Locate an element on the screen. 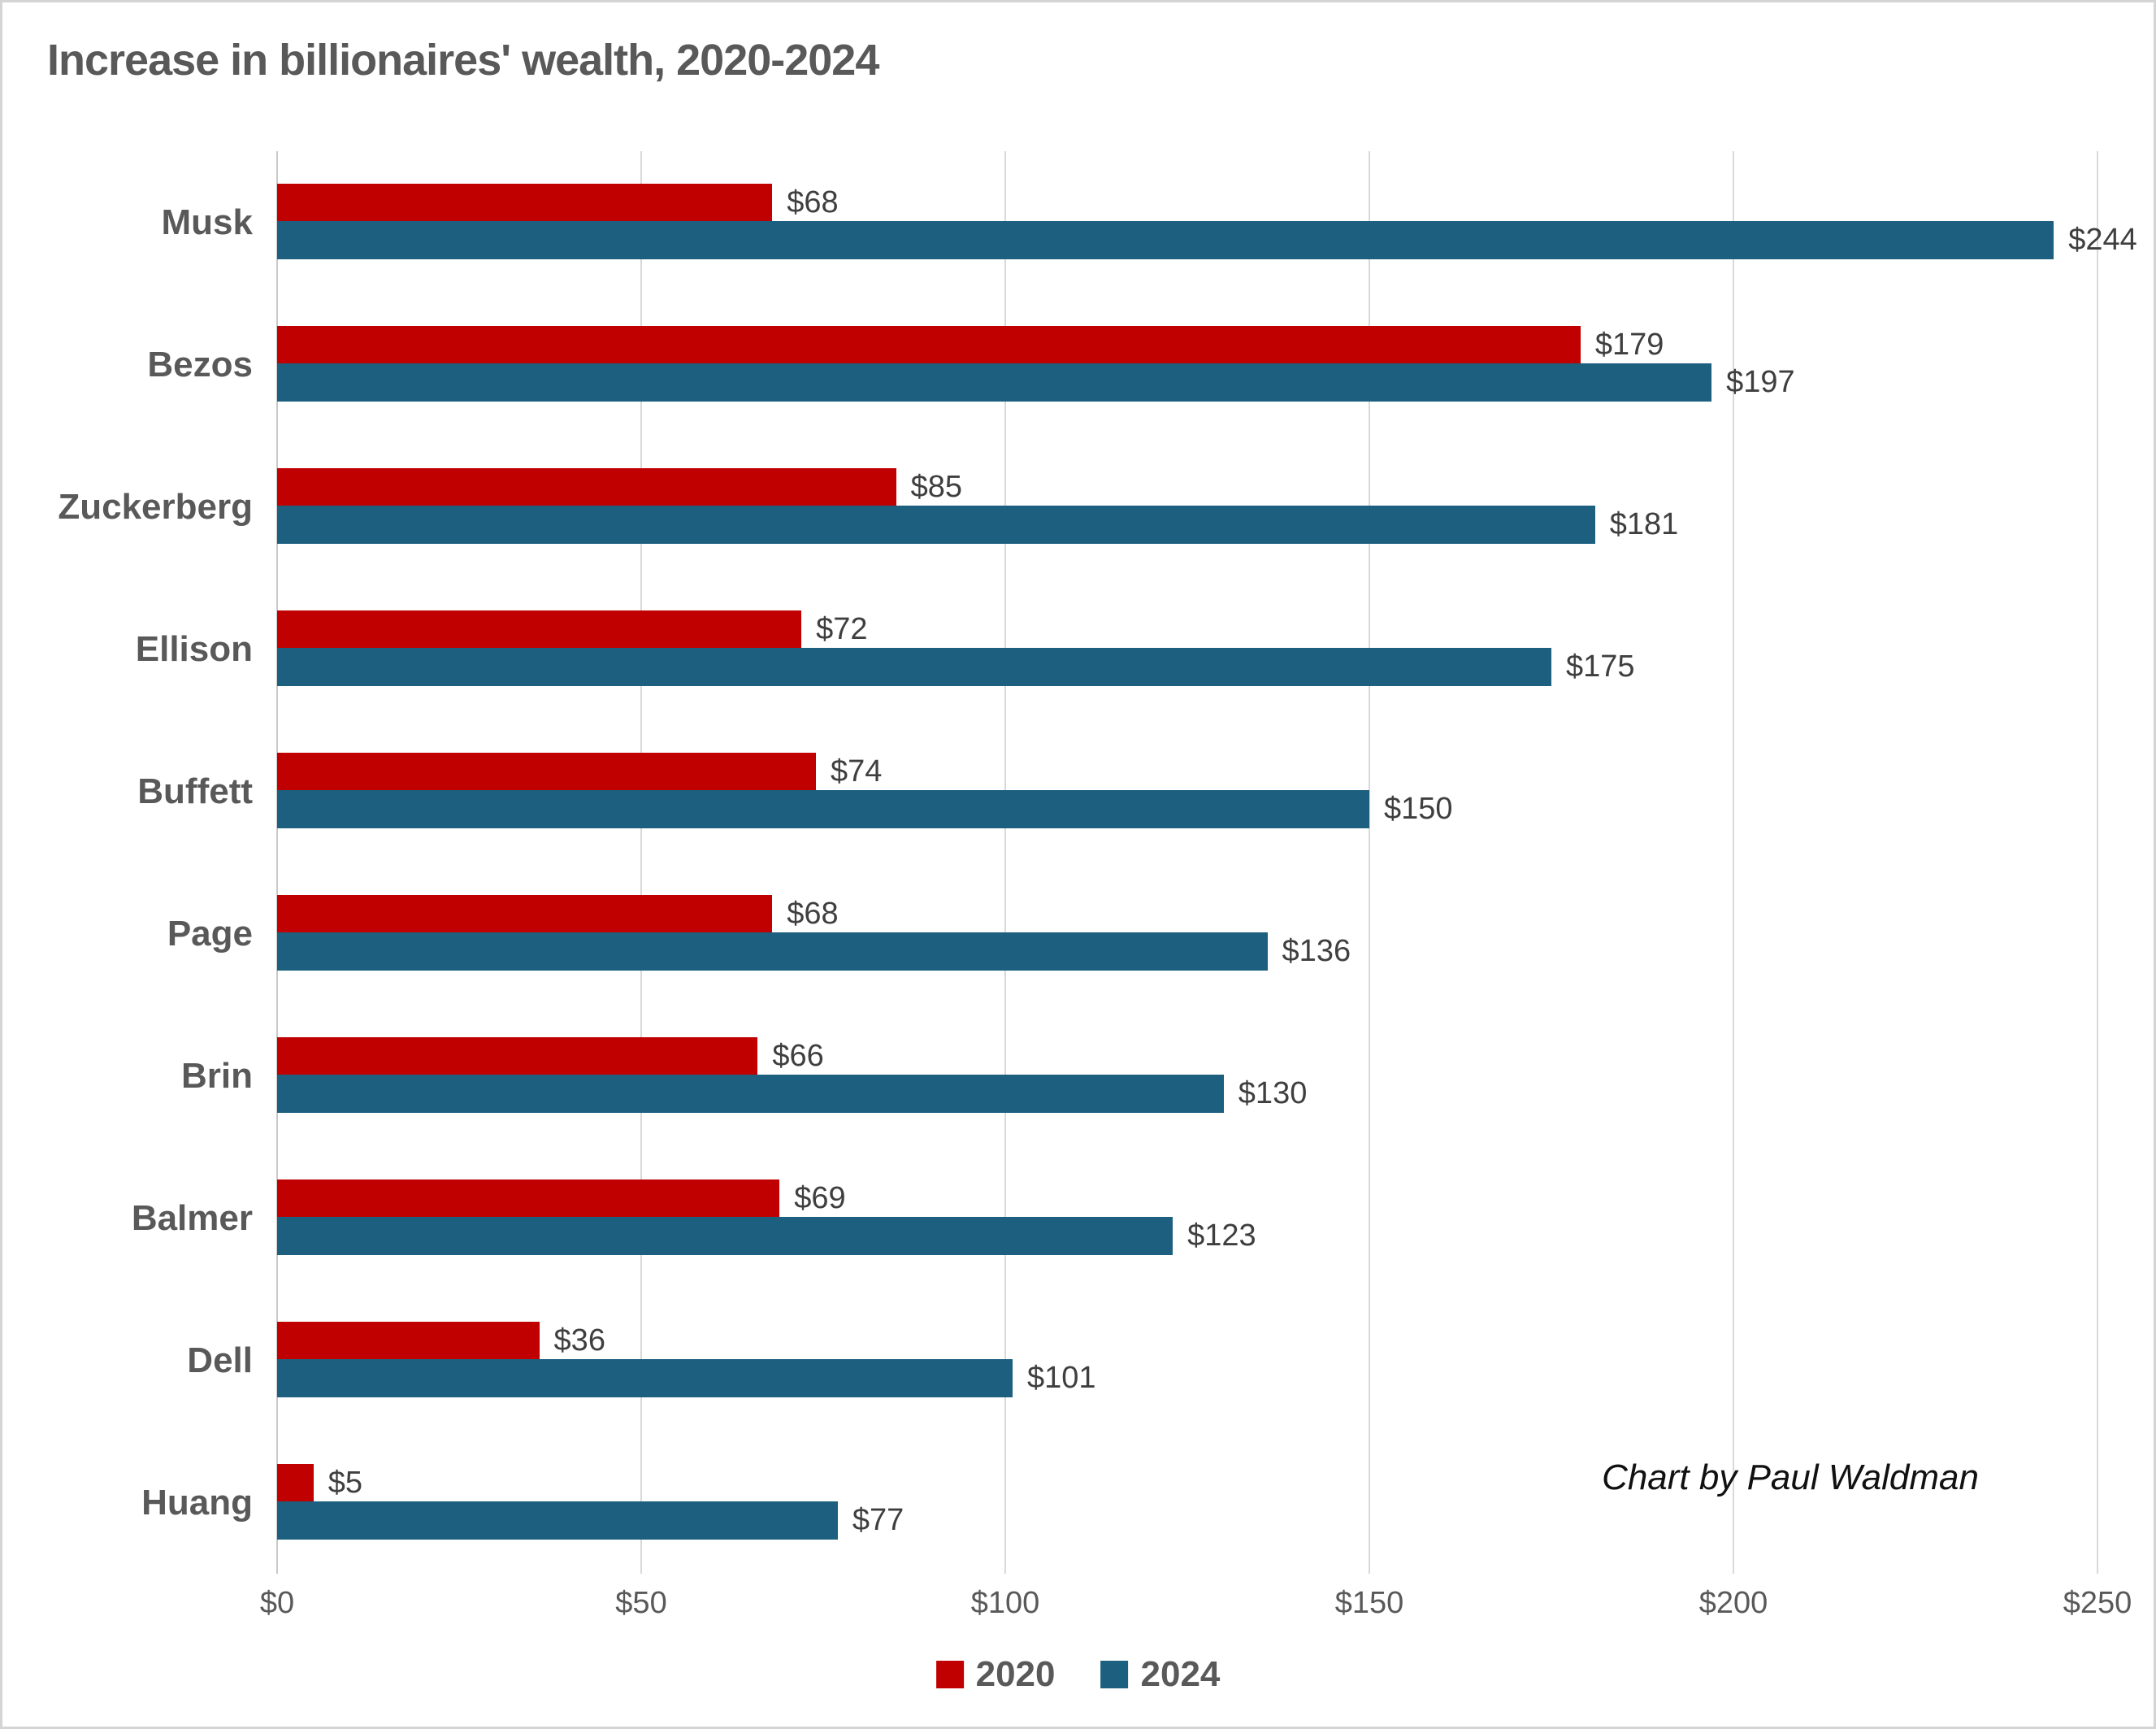 The height and width of the screenshot is (1729, 2156). category-label: Bezos is located at coordinates (200, 364).